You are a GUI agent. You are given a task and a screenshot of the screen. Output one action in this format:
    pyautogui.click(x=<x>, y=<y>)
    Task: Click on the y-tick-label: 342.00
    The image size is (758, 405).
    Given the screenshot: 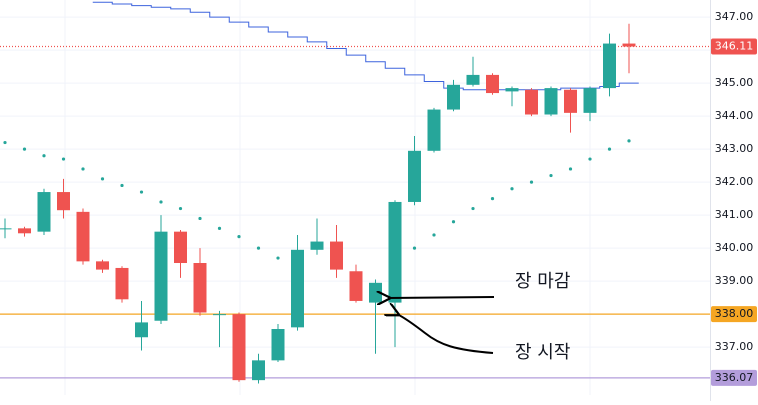 What is the action you would take?
    pyautogui.click(x=734, y=181)
    